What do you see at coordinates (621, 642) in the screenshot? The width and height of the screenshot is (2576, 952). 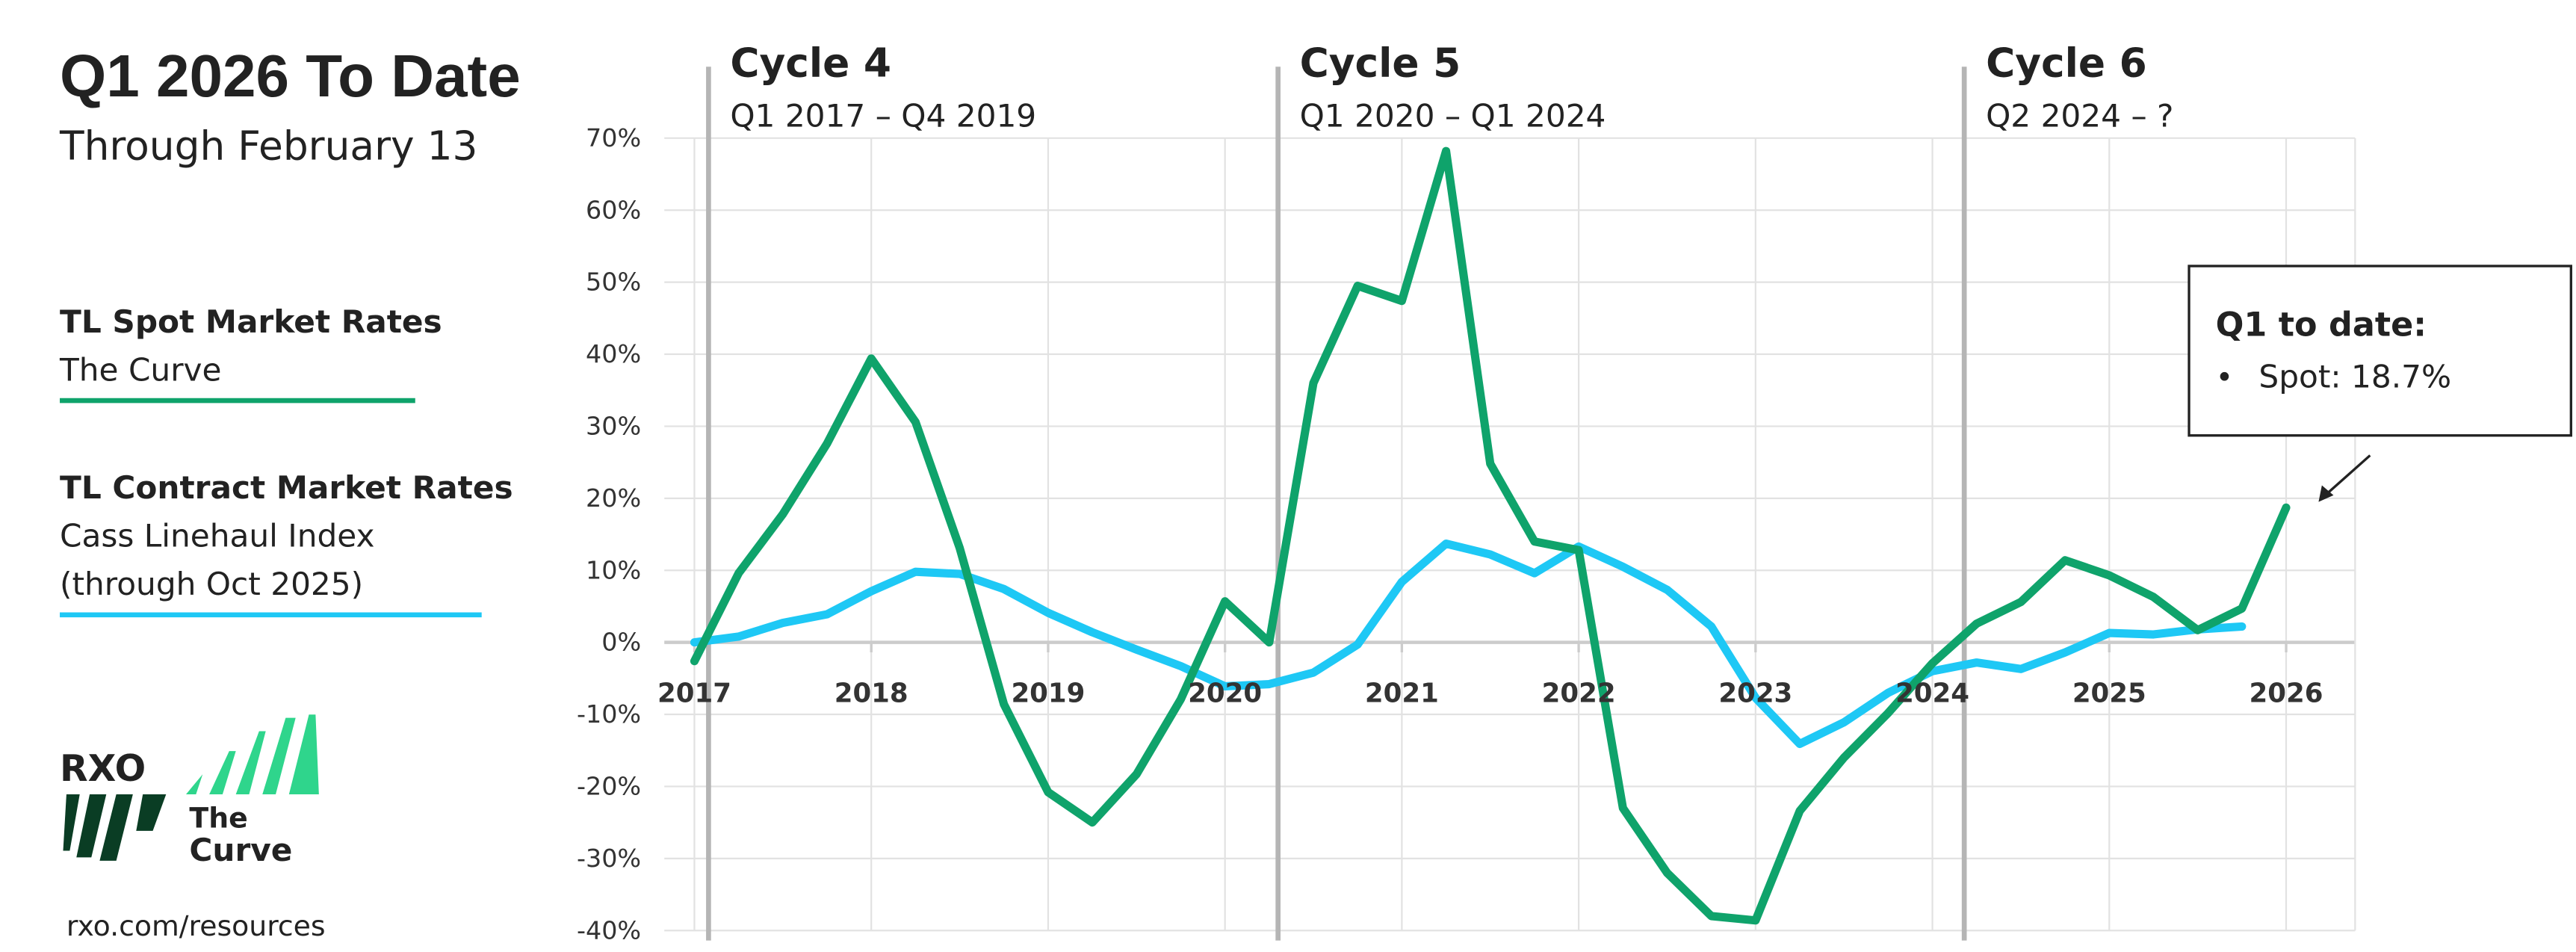 I see `y-tick-label: 0%` at bounding box center [621, 642].